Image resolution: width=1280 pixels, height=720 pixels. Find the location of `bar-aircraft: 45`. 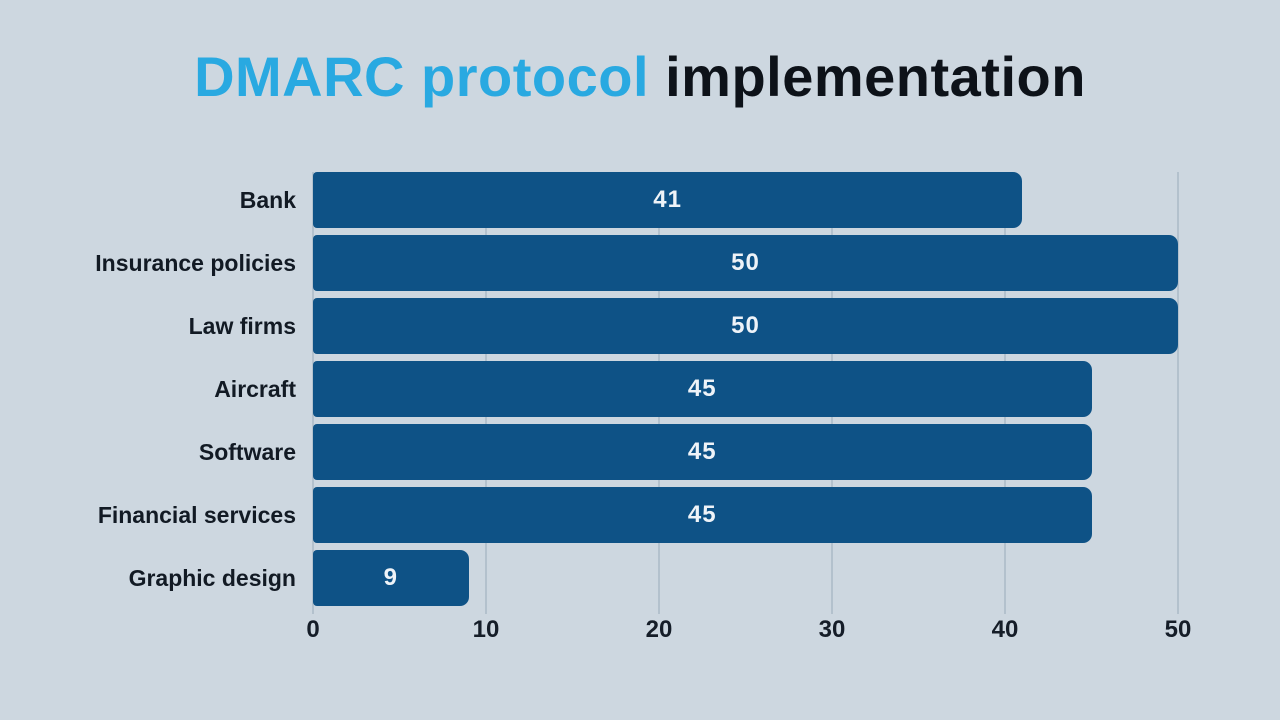

bar-aircraft: 45 is located at coordinates (702, 389).